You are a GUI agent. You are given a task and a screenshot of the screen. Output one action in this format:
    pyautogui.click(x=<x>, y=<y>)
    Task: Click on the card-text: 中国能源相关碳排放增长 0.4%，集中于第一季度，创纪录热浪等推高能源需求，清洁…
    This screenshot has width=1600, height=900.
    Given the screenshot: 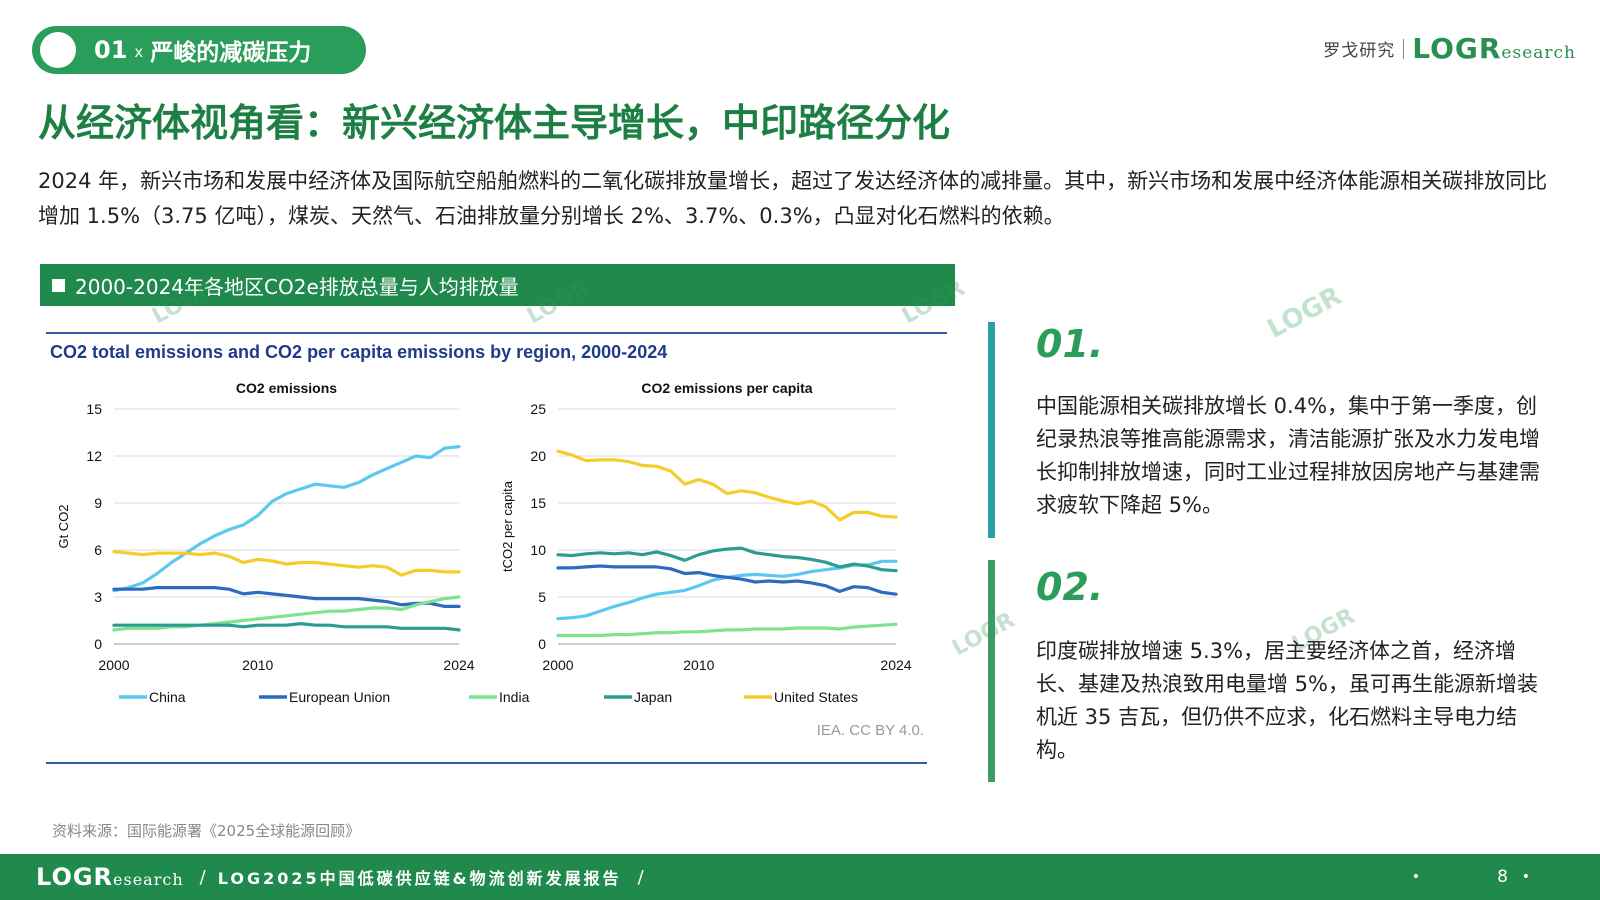 What is the action you would take?
    pyautogui.click(x=1288, y=455)
    